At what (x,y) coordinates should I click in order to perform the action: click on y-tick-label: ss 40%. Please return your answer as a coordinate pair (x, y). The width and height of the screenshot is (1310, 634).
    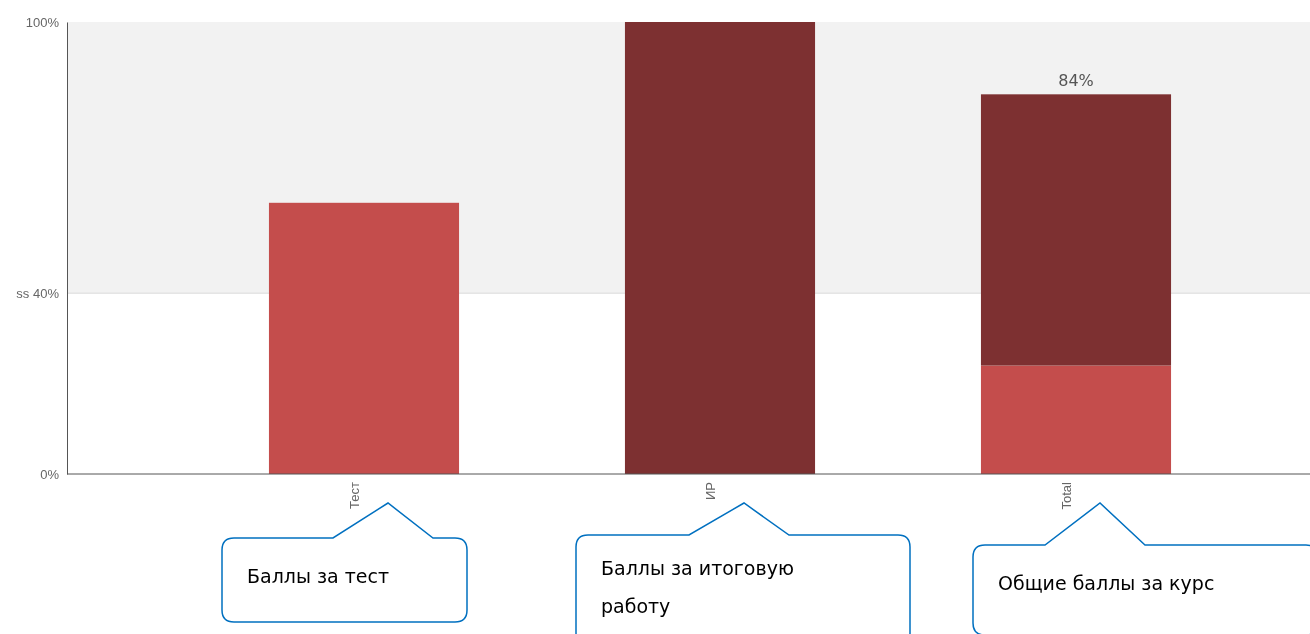
    Looking at the image, I should click on (38, 293).